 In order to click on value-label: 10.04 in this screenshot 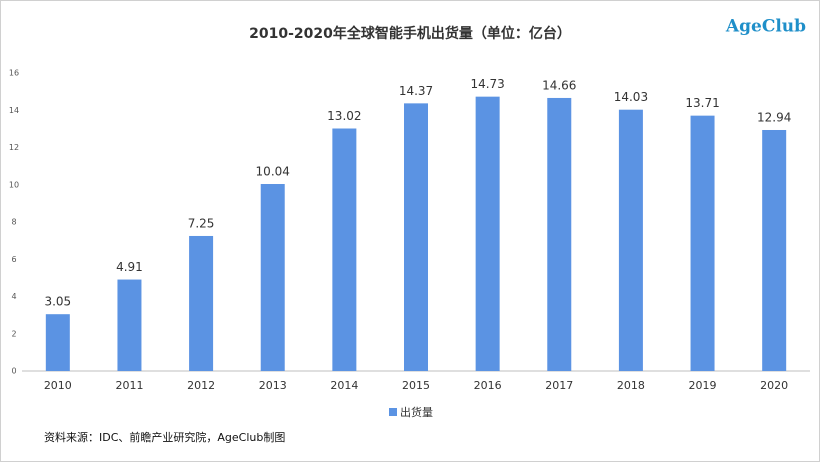, I will do `click(273, 172)`.